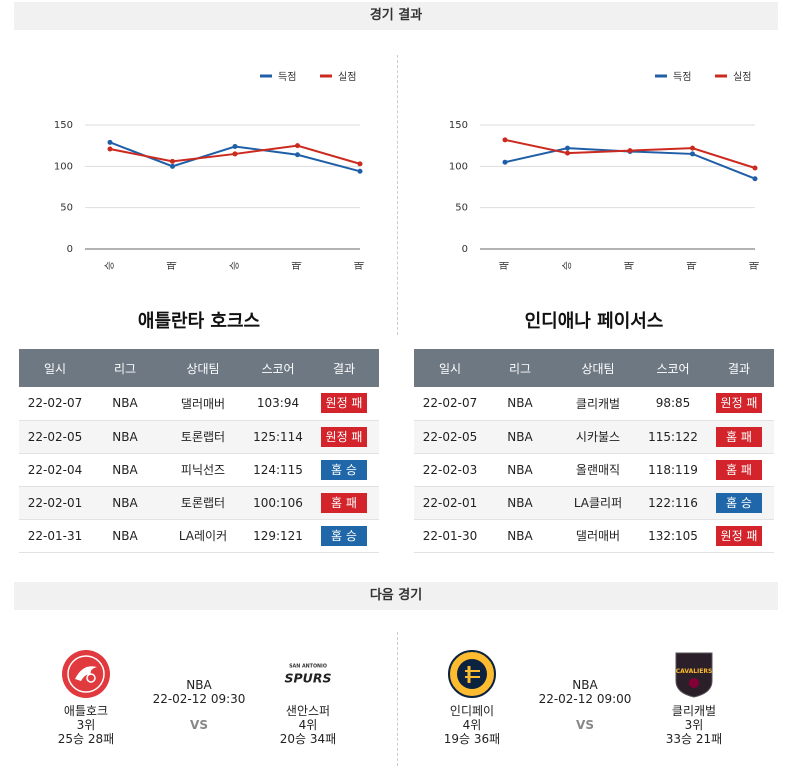  Describe the element at coordinates (673, 470) in the screenshot. I see `cell-score: 118:119` at that location.